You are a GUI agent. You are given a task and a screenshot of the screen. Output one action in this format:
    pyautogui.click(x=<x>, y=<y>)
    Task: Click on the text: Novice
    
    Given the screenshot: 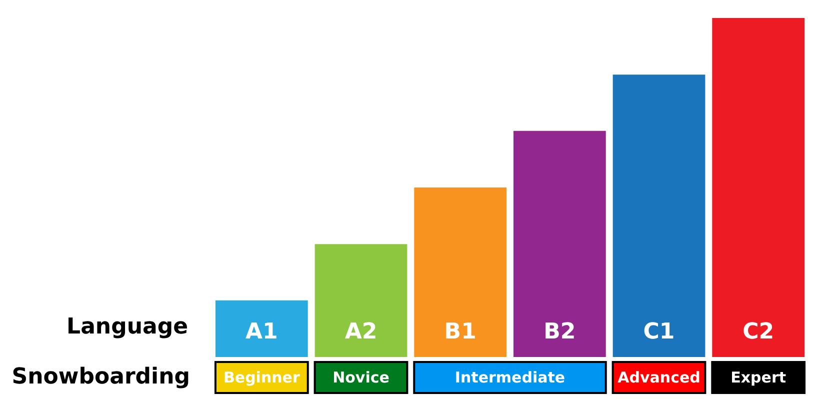 What is the action you would take?
    pyautogui.click(x=361, y=377)
    